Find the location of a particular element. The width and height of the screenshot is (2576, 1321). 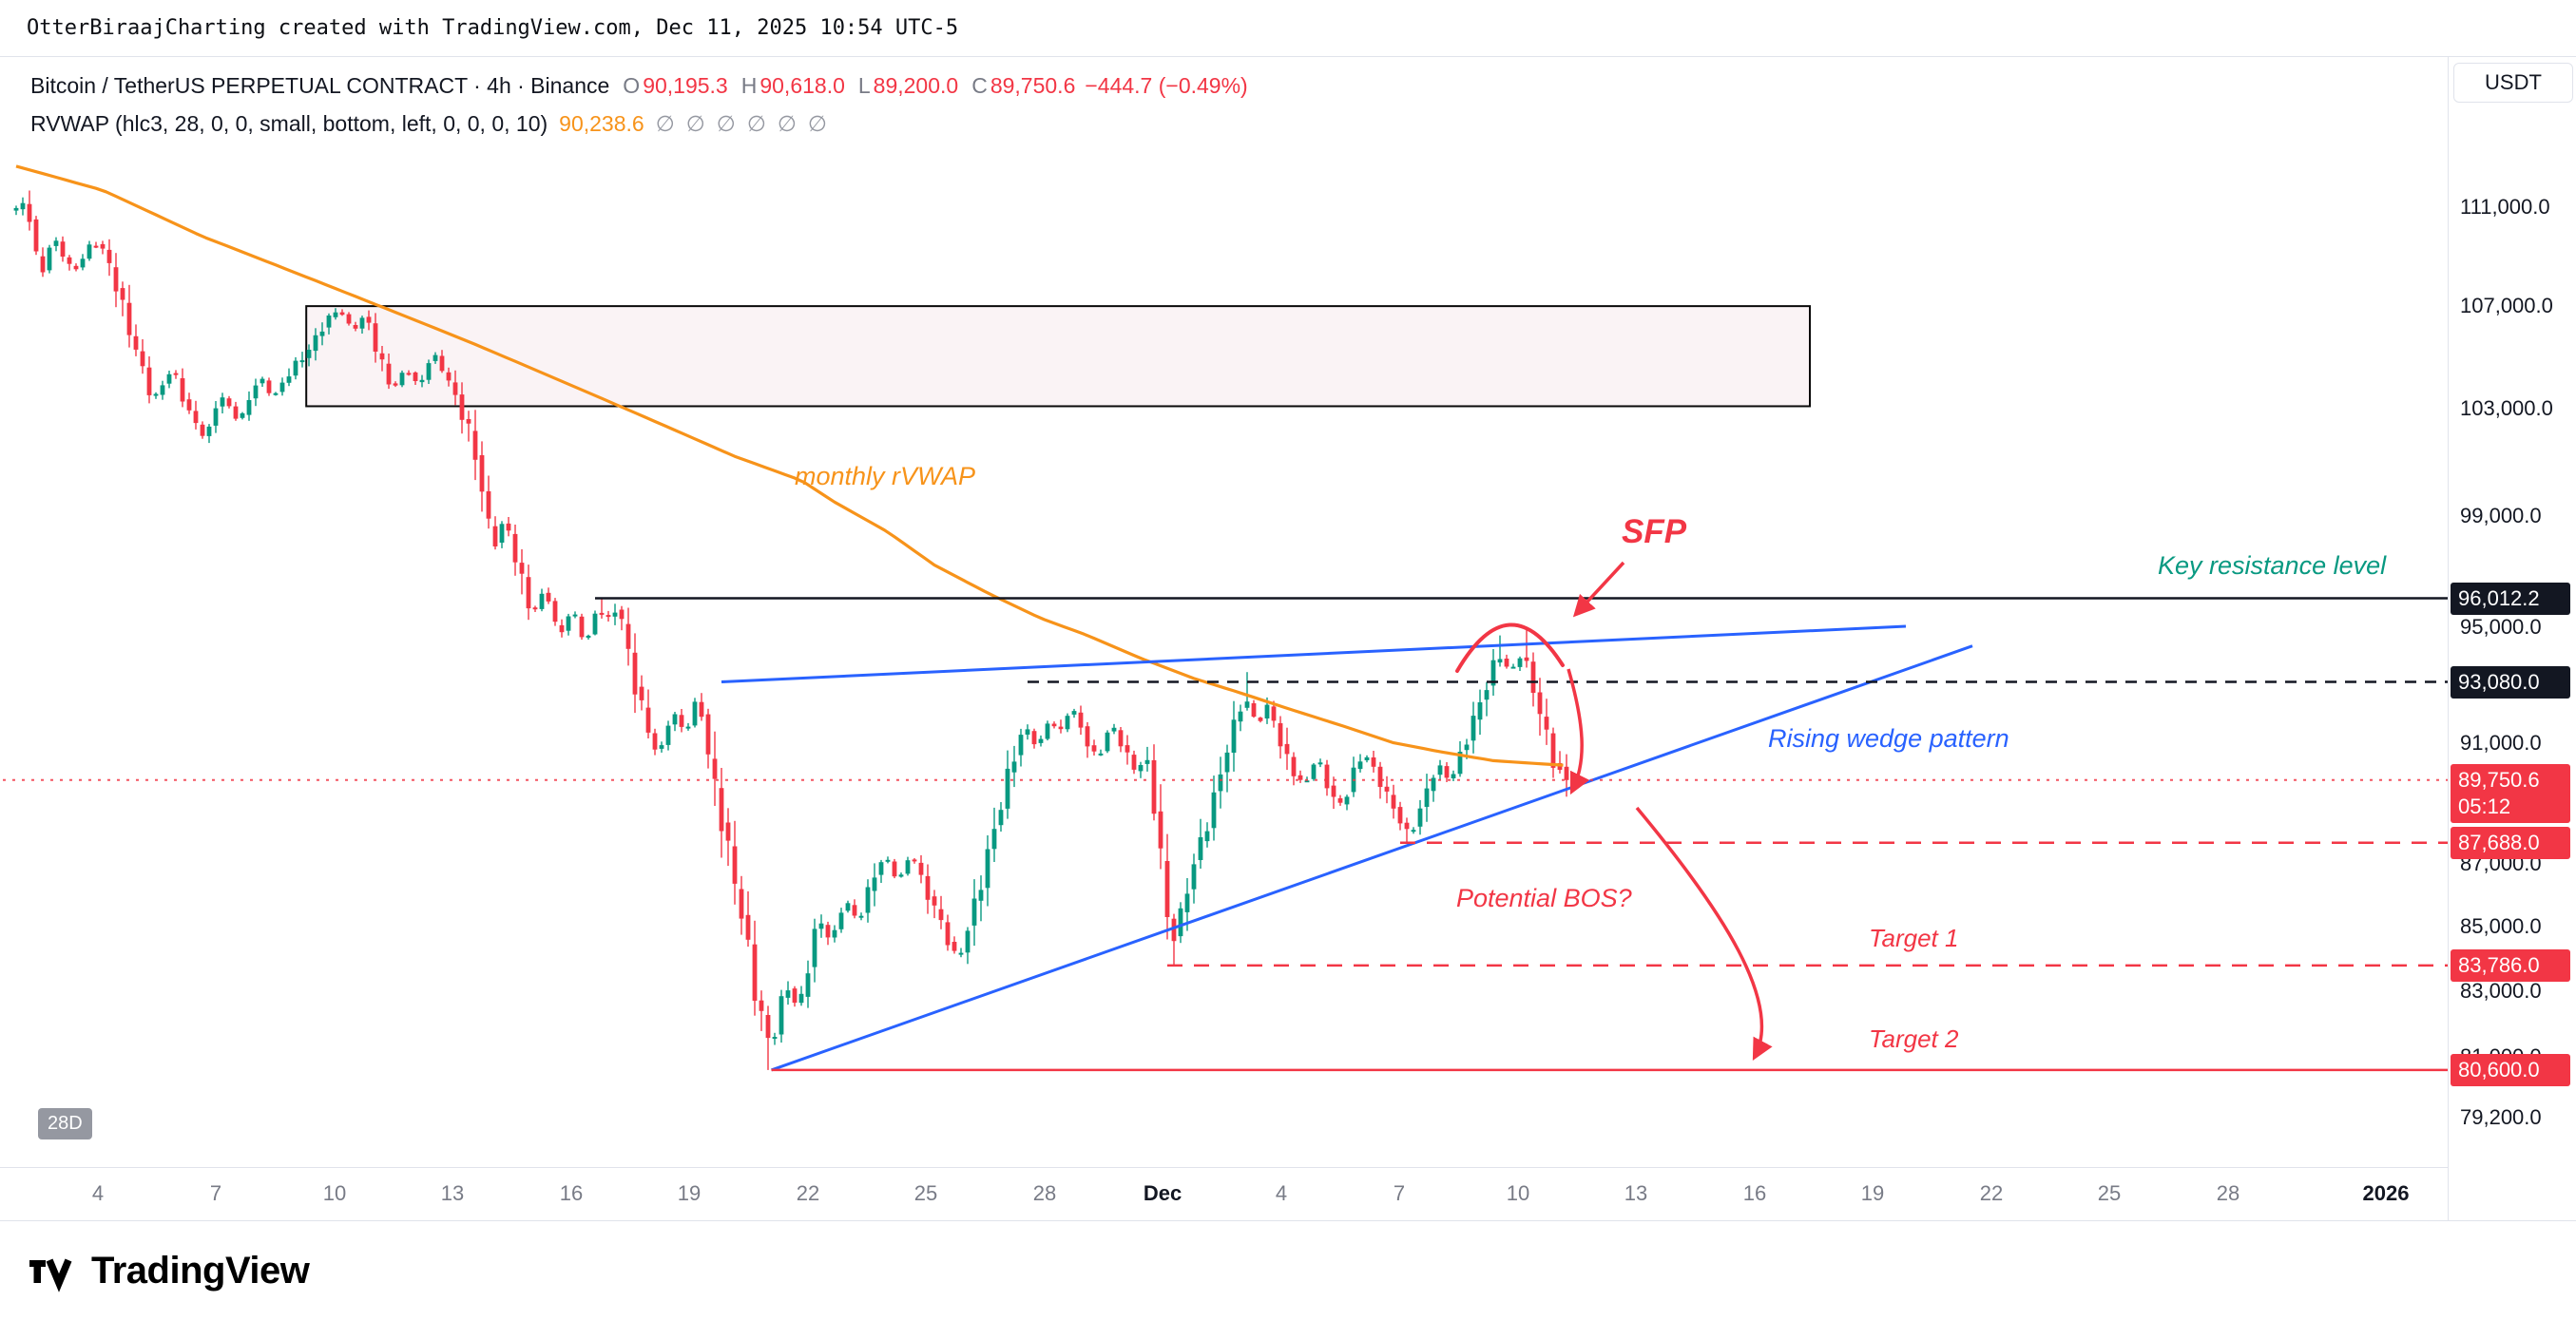

time-scale: 4 7 10 13 16 19 22 25 28 Dec 4 7 10 13 16 19 22 25 28 2026 is located at coordinates (1288, 1194).